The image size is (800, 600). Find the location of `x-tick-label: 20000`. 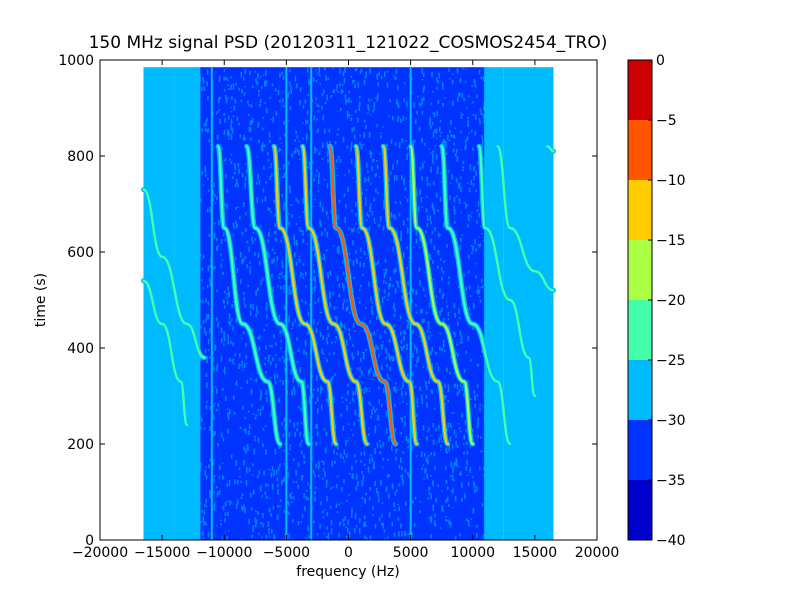

x-tick-label: 20000 is located at coordinates (597, 553).